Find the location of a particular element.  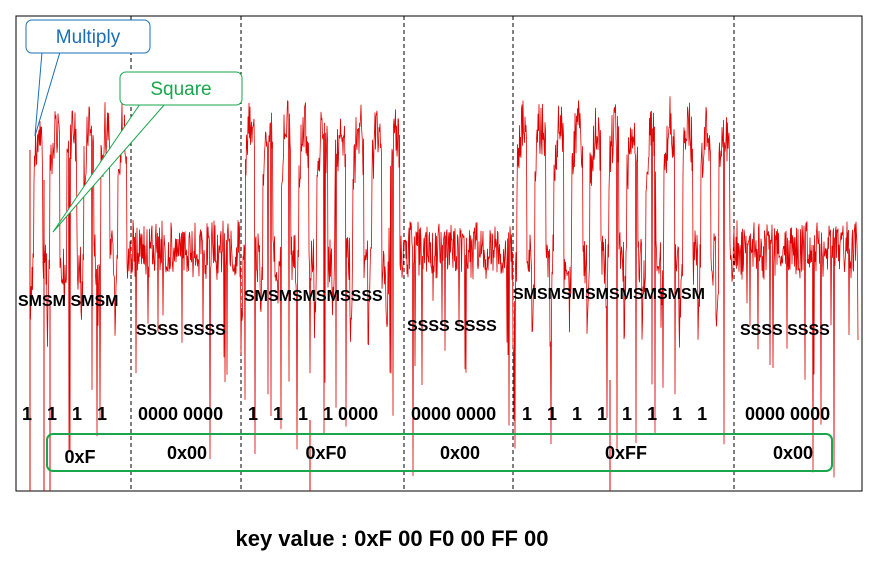

op-label-1: SMSM SMSM is located at coordinates (68, 301).